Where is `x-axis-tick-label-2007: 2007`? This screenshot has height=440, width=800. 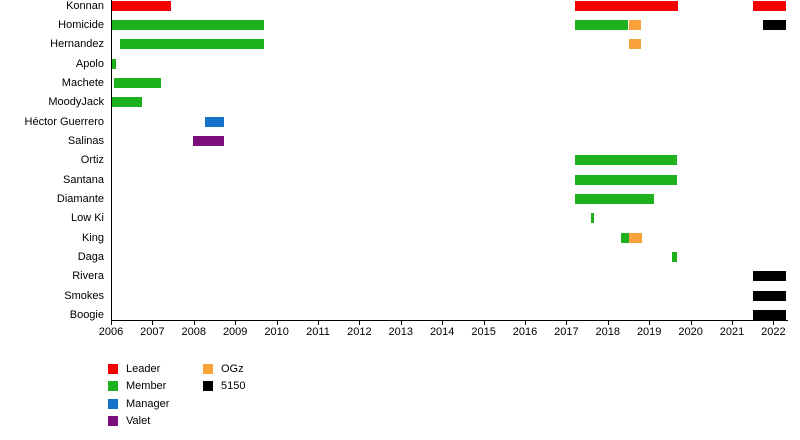
x-axis-tick-label-2007: 2007 is located at coordinates (152, 332).